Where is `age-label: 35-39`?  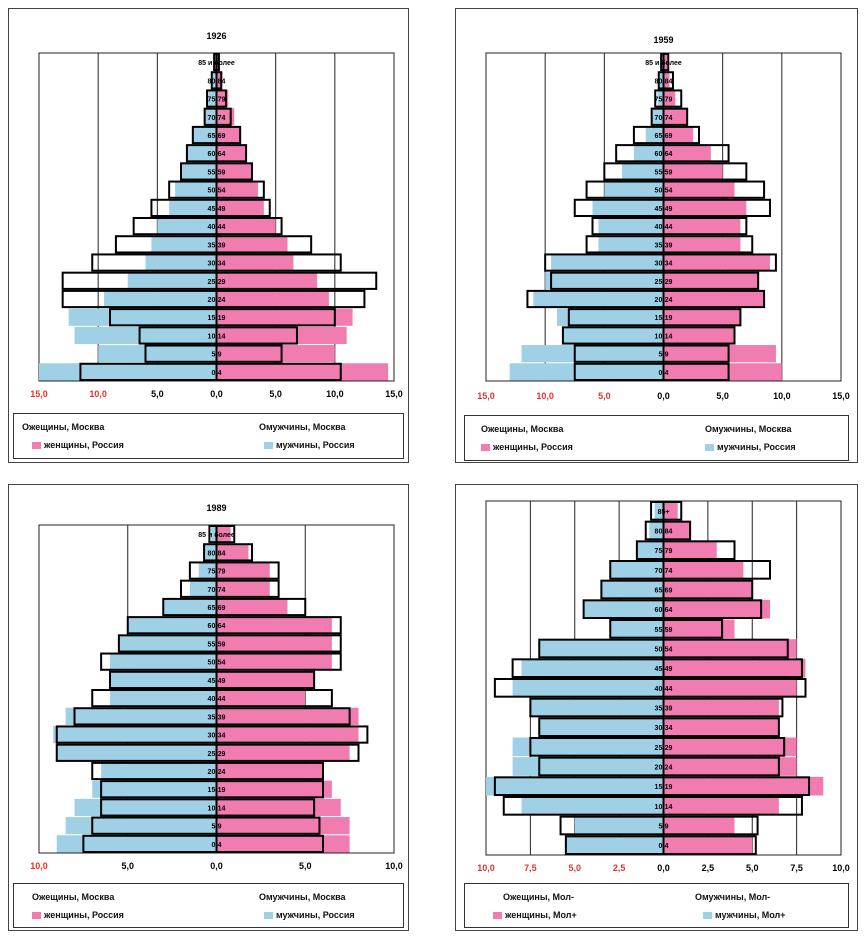
age-label: 35-39 is located at coordinates (664, 245).